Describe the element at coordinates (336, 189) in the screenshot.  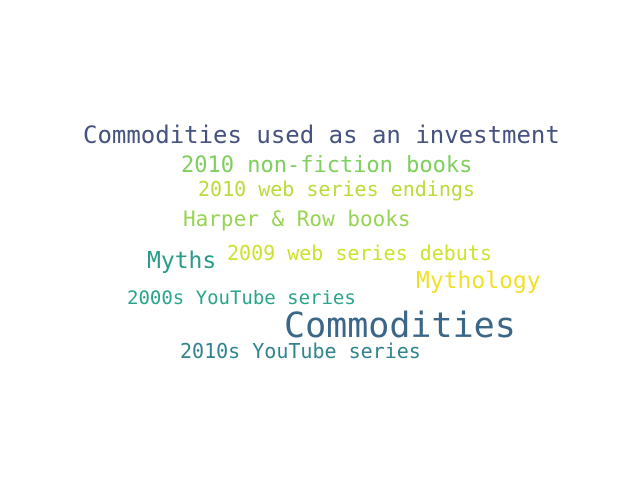
I see `word-2010-web-series-endings: 2010 web series endings` at that location.